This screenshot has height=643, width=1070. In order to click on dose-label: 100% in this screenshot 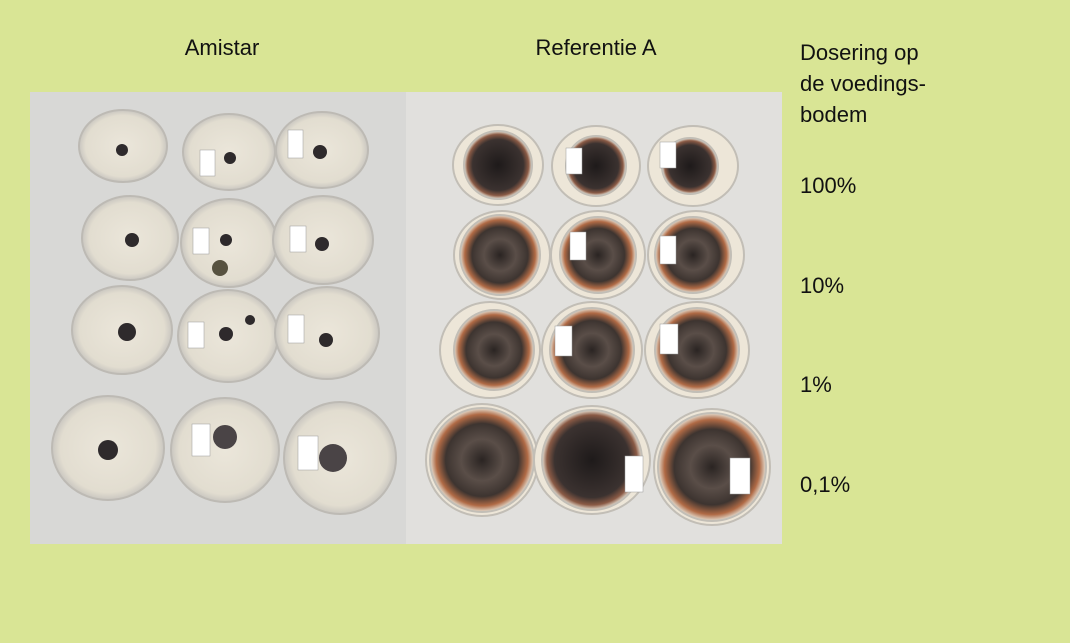, I will do `click(828, 185)`.